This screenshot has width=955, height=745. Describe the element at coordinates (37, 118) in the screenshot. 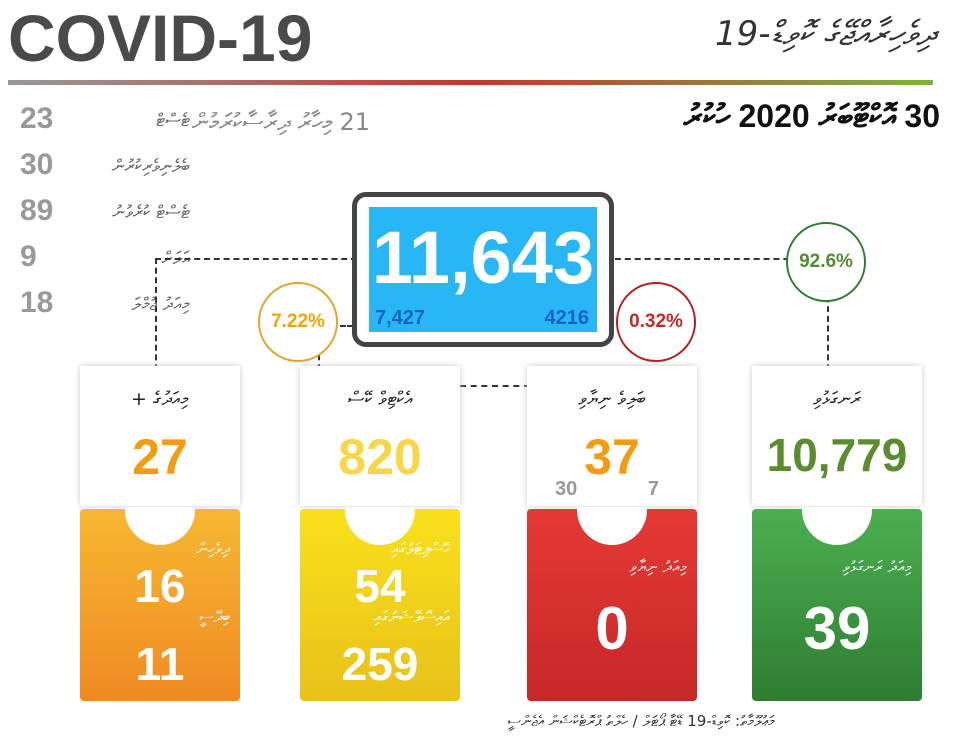

I see `side-value: 23` at that location.